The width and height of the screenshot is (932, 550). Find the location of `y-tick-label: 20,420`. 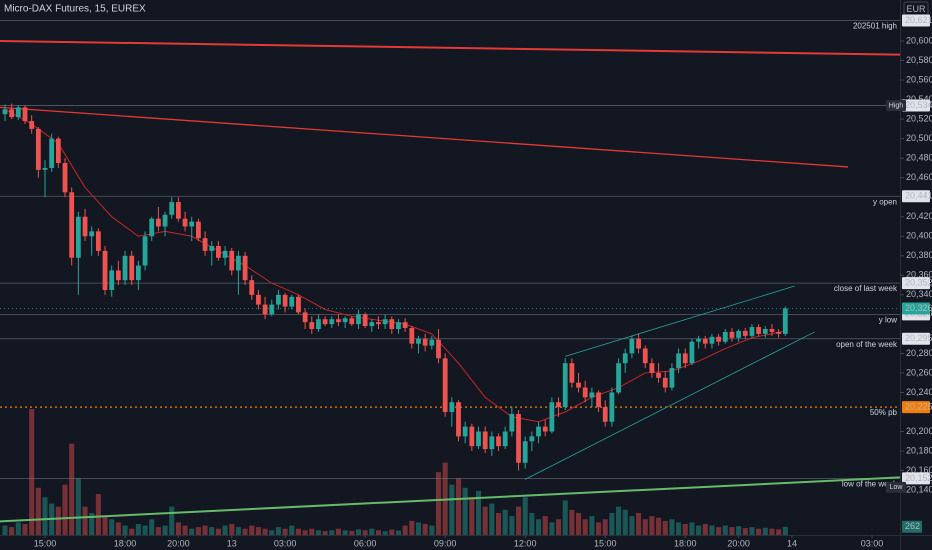

y-tick-label: 20,420 is located at coordinates (919, 216).